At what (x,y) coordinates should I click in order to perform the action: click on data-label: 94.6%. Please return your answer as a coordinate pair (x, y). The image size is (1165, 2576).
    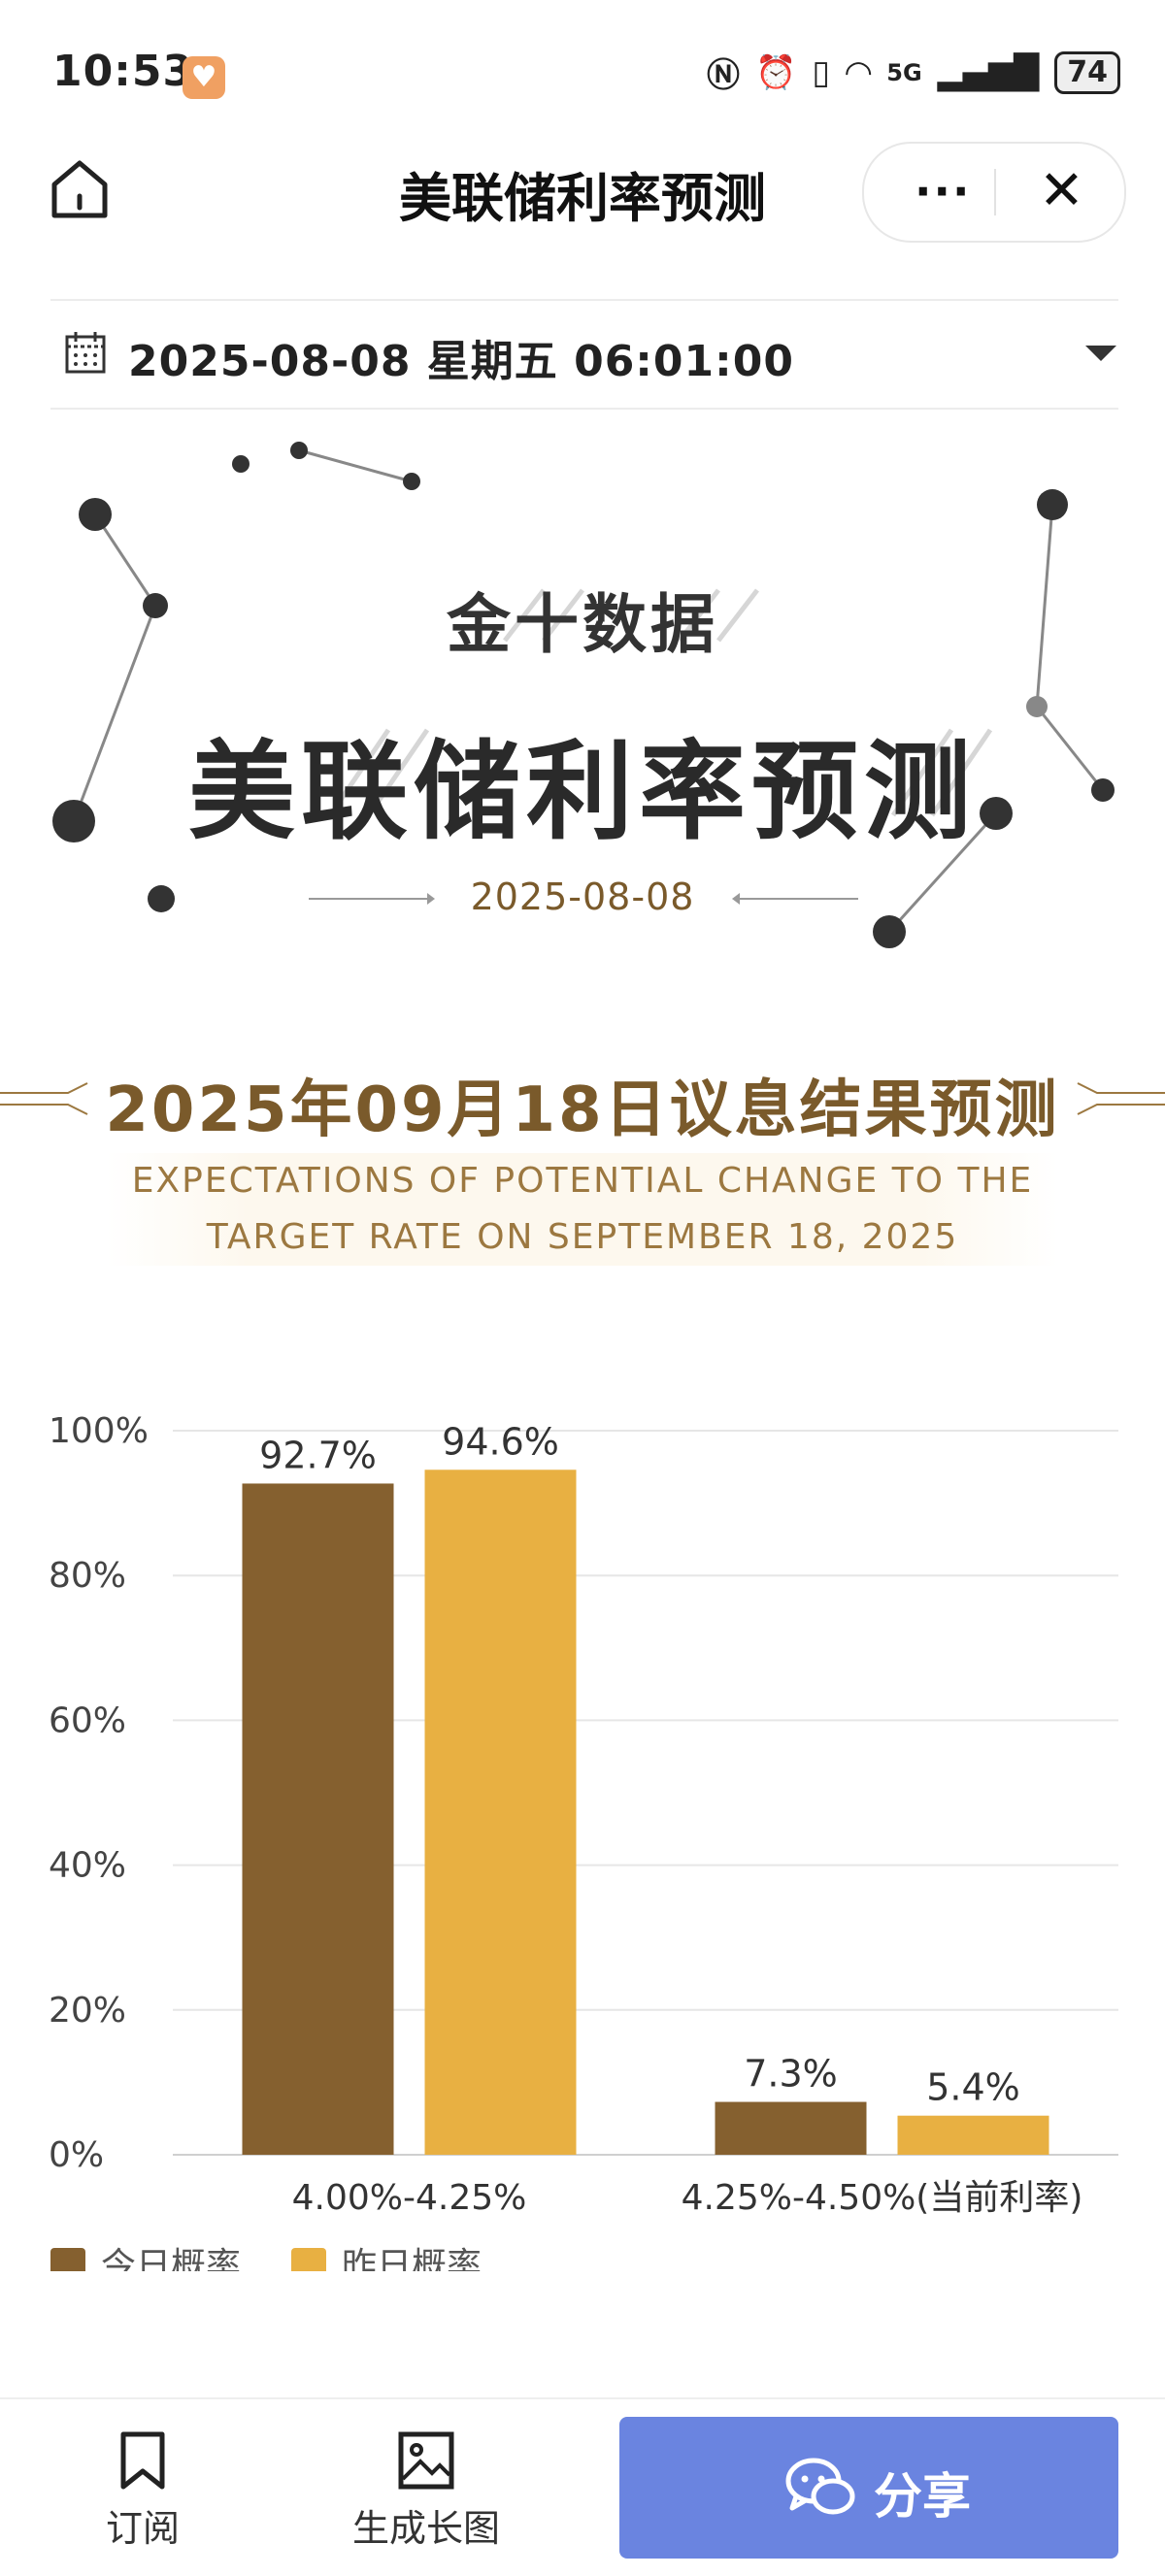
    Looking at the image, I should click on (500, 1441).